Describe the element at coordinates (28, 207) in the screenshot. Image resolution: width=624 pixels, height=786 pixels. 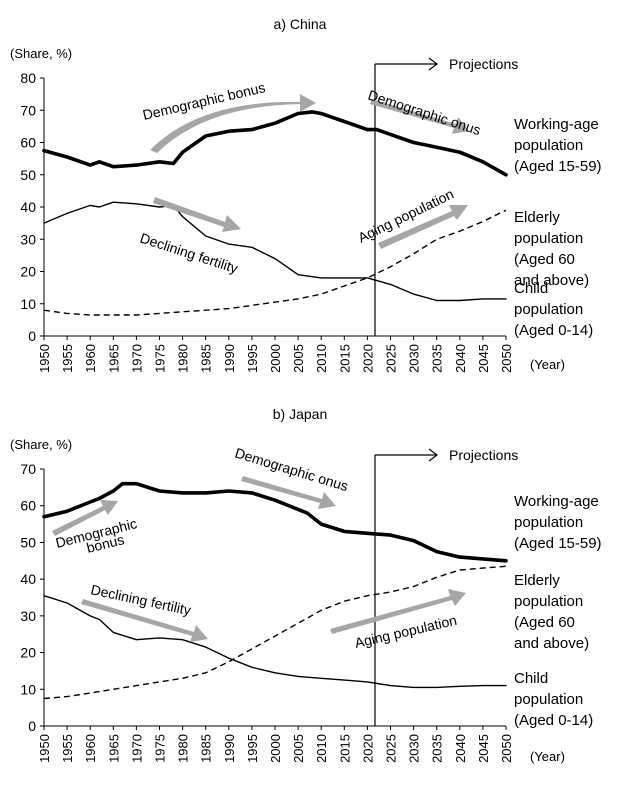
I see `y-tick-label: 40` at that location.